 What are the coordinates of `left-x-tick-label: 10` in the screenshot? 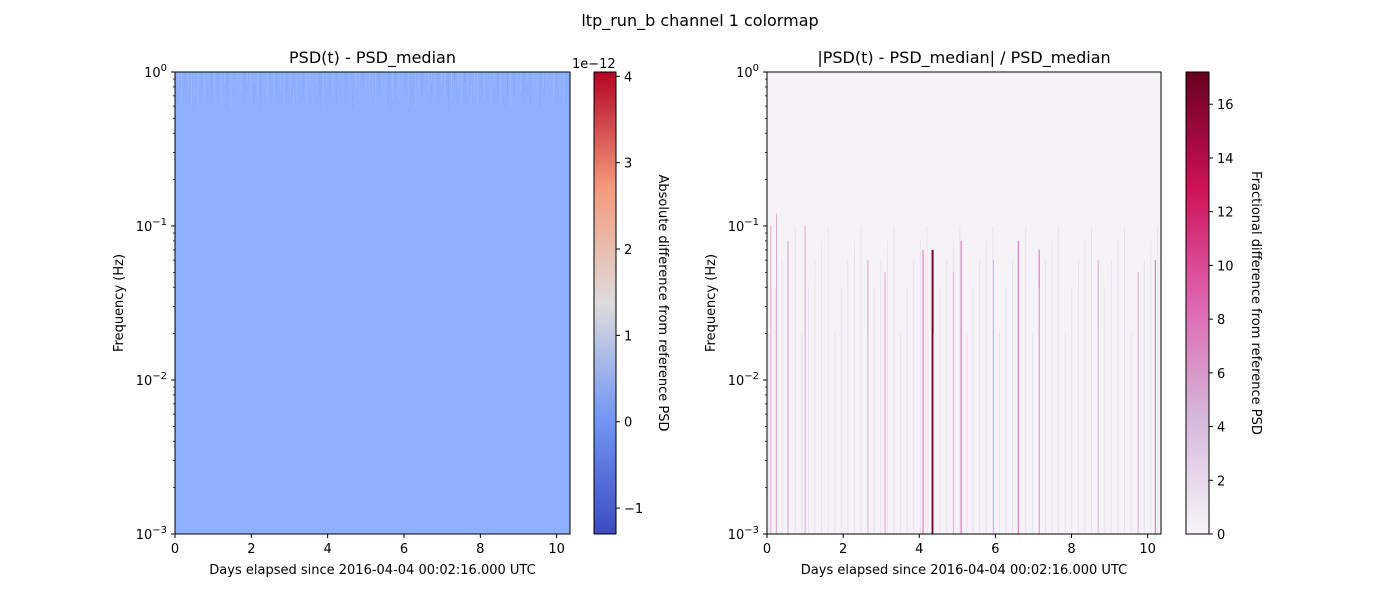 It's located at (556, 549).